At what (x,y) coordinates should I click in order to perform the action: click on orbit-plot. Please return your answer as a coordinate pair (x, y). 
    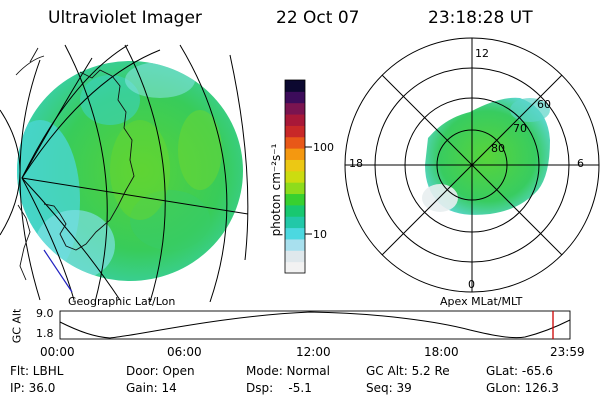
    Looking at the image, I should click on (315, 325).